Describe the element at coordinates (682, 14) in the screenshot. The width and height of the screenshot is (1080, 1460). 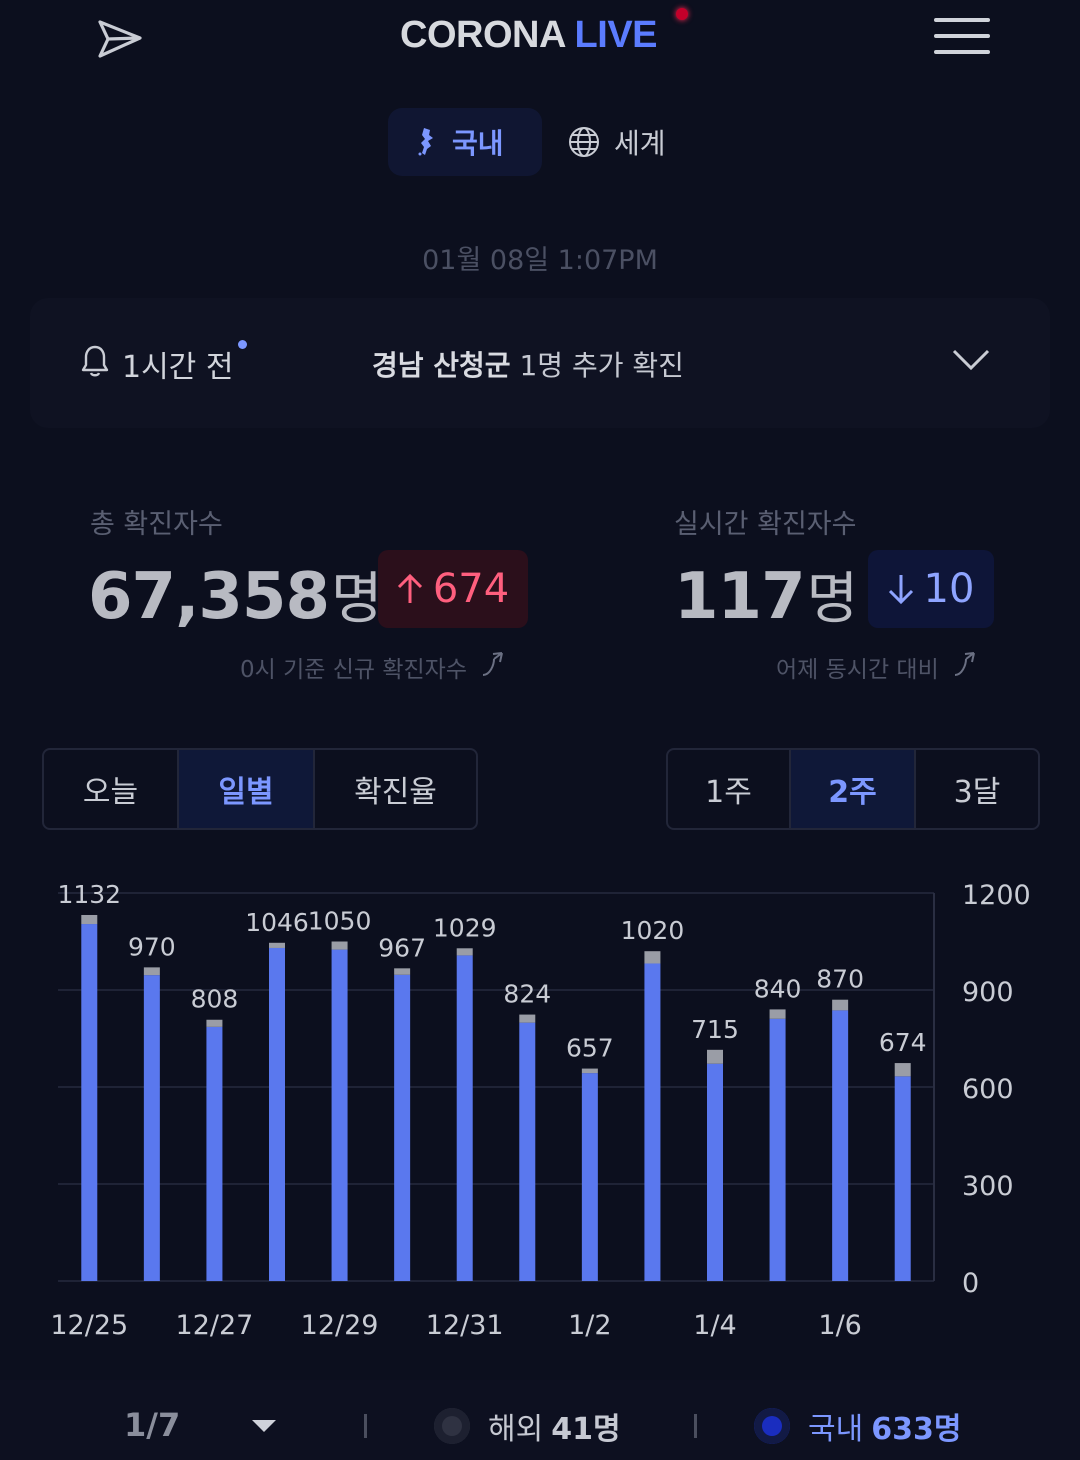
I see `live-indicator-dot` at that location.